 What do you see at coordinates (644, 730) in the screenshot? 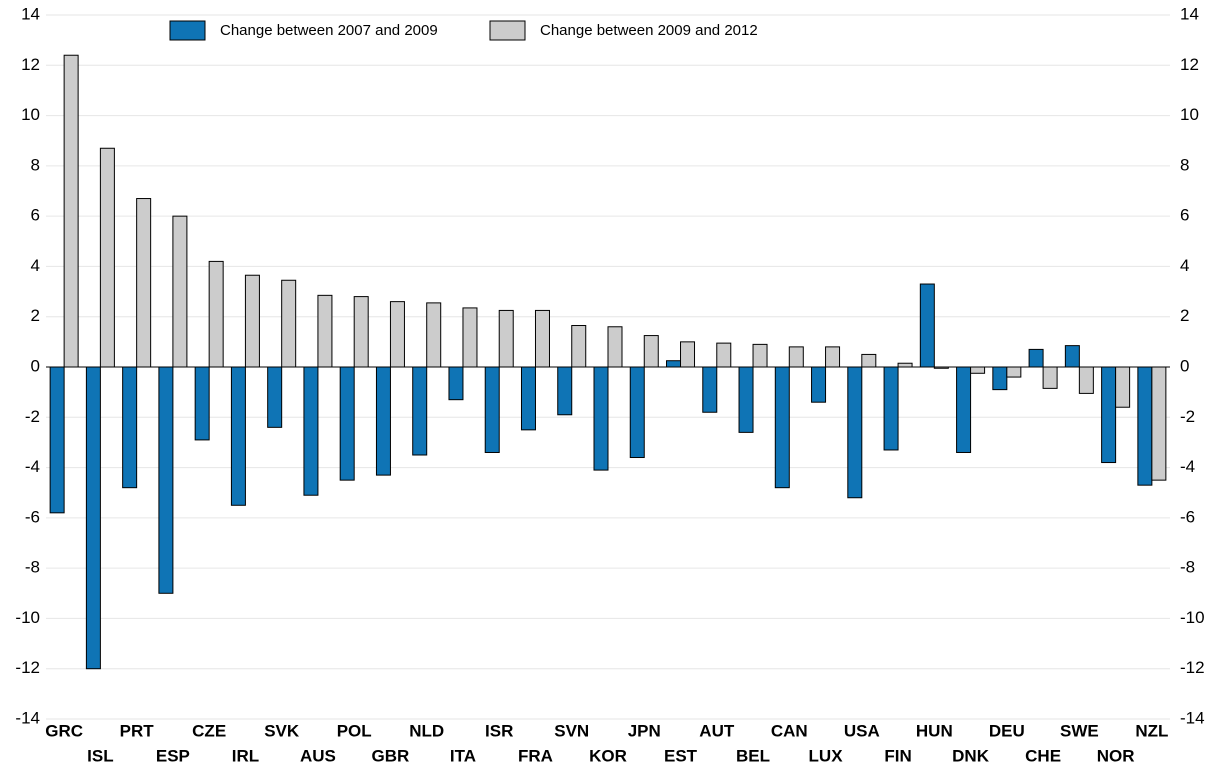
I see `x-tick-label: JPN` at bounding box center [644, 730].